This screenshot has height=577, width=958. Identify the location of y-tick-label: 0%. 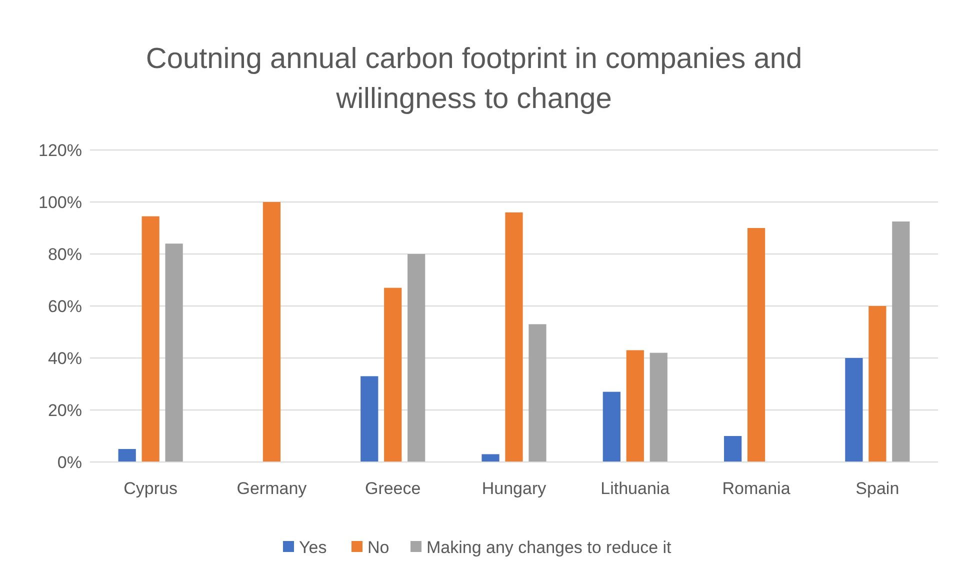
(69, 462).